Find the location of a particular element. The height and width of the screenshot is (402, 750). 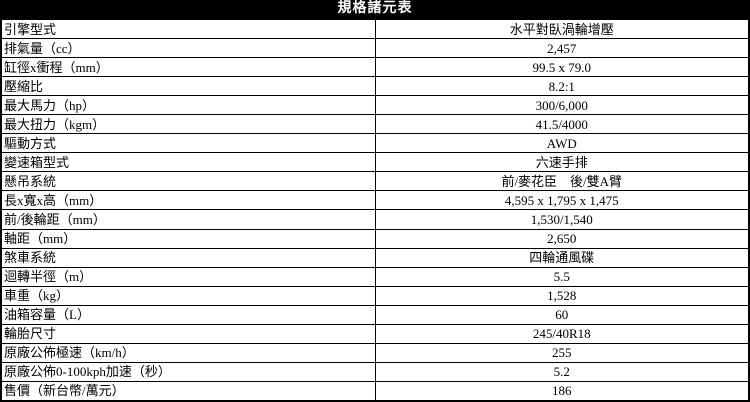

table-row: 輪胎尺寸 245/40R18 is located at coordinates (375, 333).